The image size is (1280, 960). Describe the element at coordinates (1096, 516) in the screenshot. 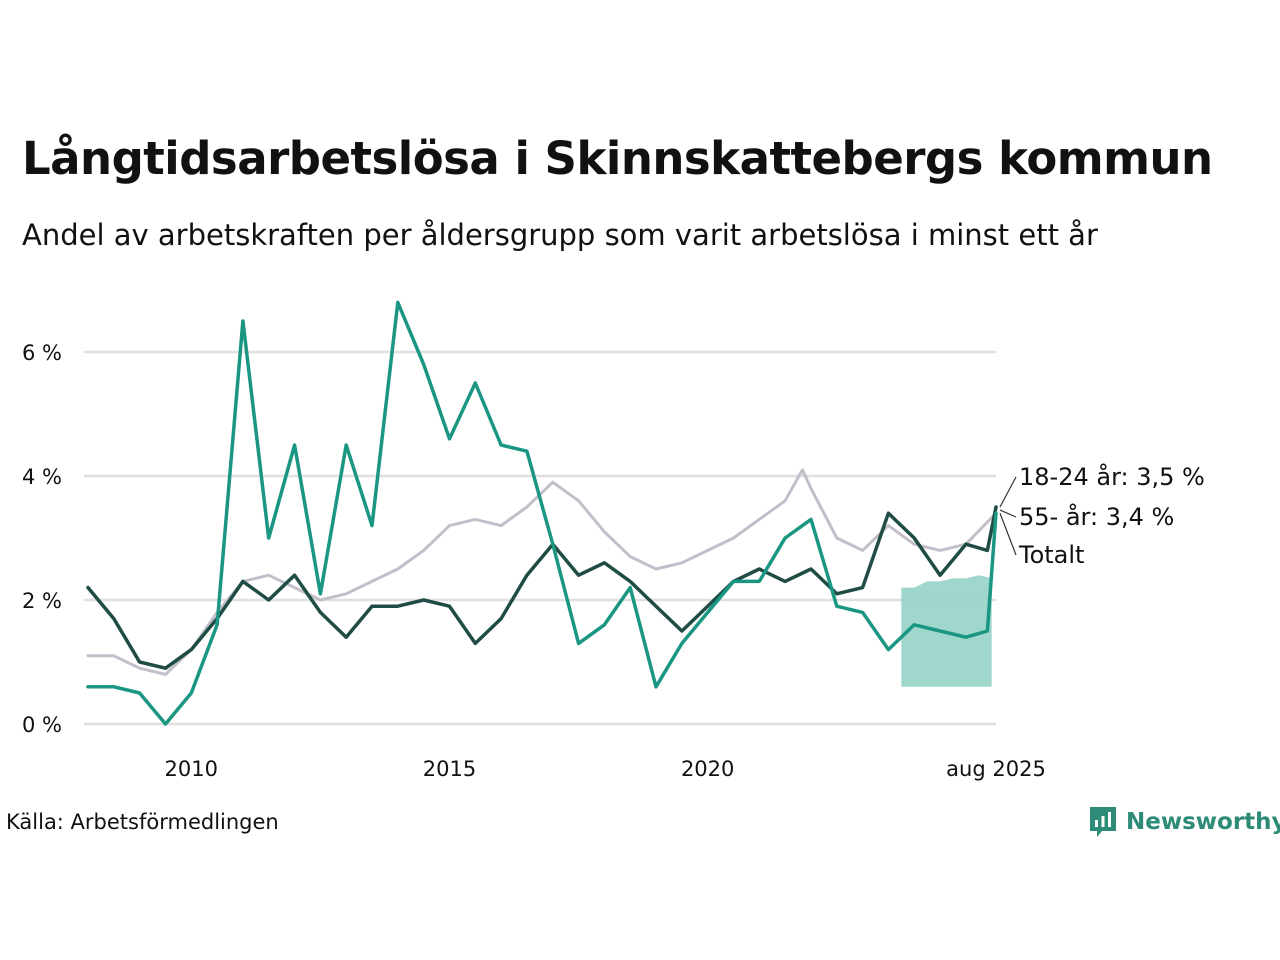

I see `end-label: 55- år: 3,4 %` at that location.